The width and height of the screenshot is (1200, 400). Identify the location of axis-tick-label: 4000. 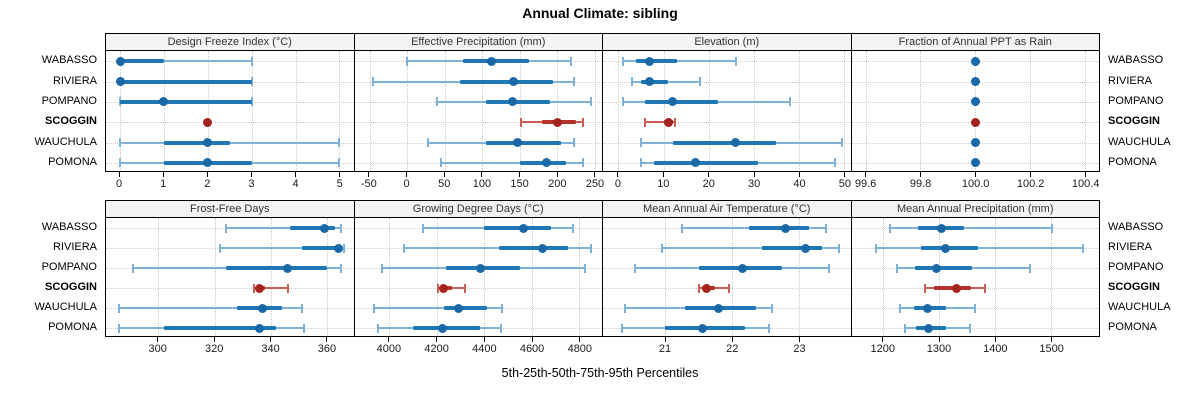
(389, 349).